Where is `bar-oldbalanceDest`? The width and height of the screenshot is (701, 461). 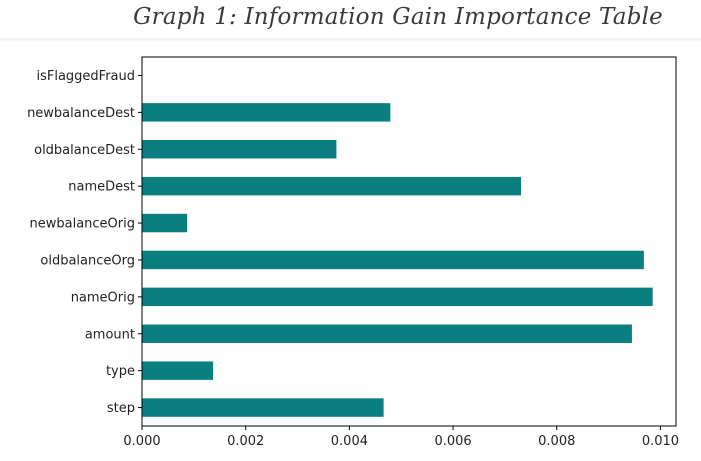
bar-oldbalanceDest is located at coordinates (239, 149).